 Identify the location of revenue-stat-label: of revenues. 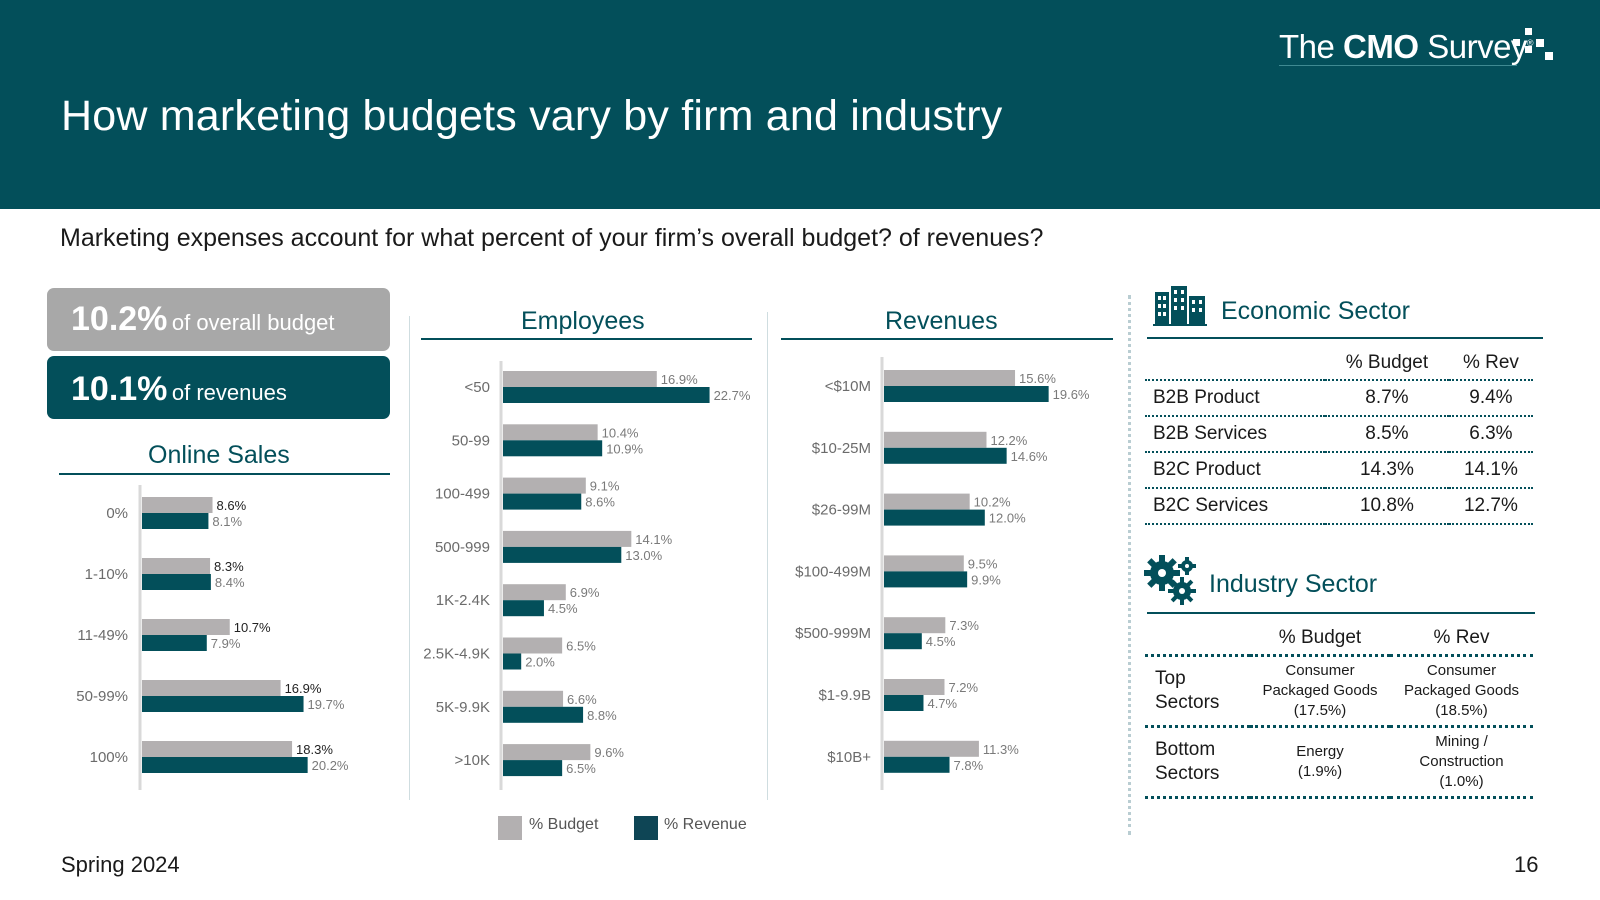
(229, 392).